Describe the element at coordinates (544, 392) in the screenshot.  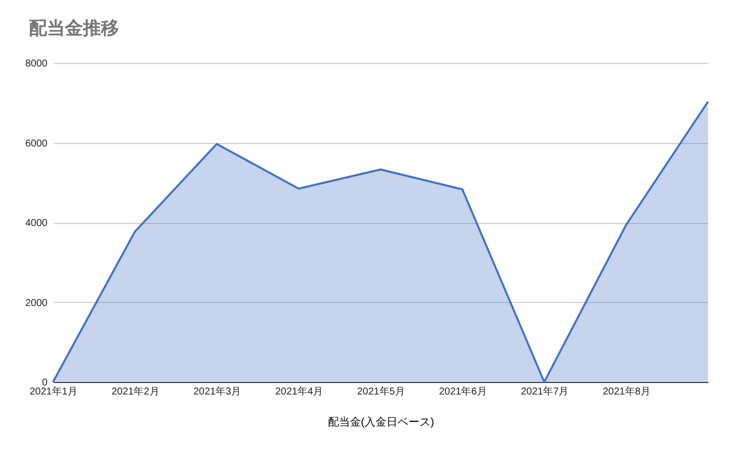
I see `x-tick-label: 2021年7月` at that location.